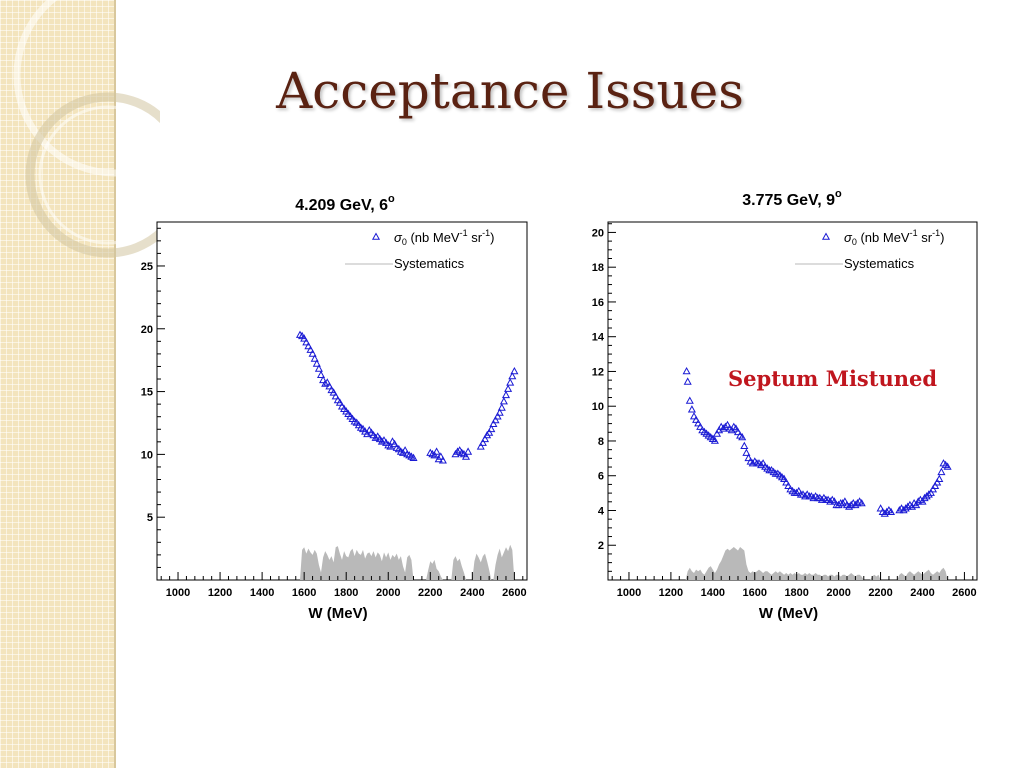  I want to click on legend-sup1: -1, so click(464, 233).